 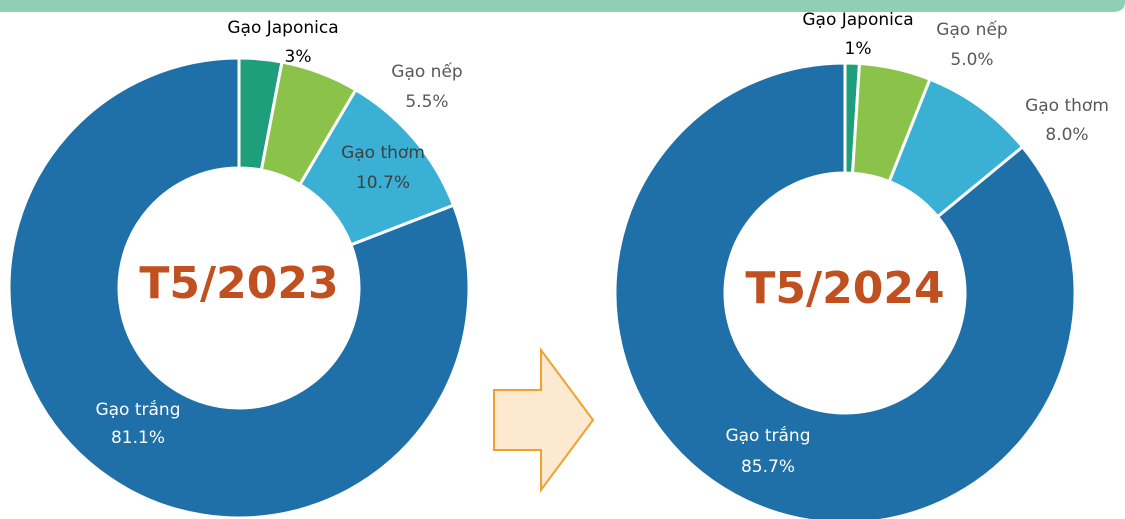 I want to click on value-label: 8.0%, so click(x=1066, y=135).